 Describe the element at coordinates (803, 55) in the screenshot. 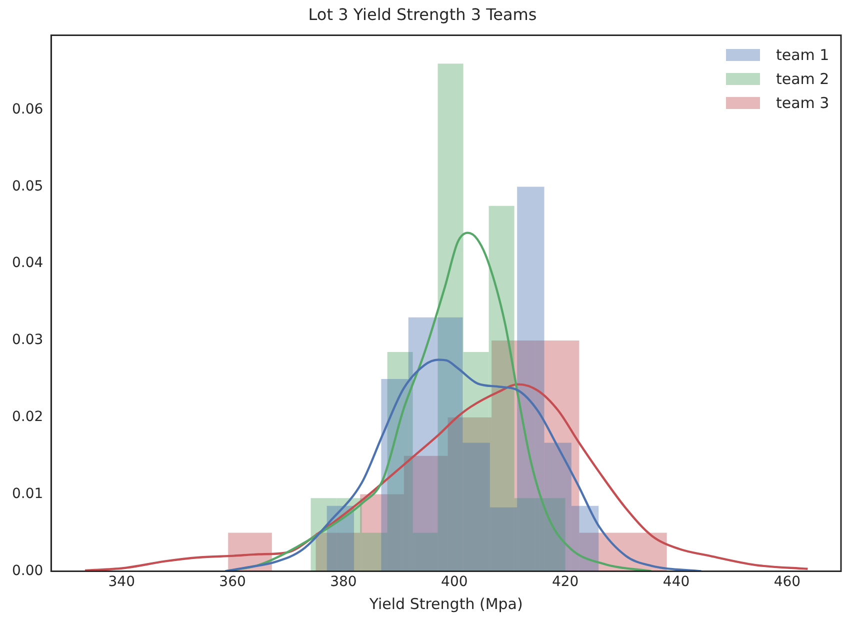

I see `legend-label: team 1` at that location.